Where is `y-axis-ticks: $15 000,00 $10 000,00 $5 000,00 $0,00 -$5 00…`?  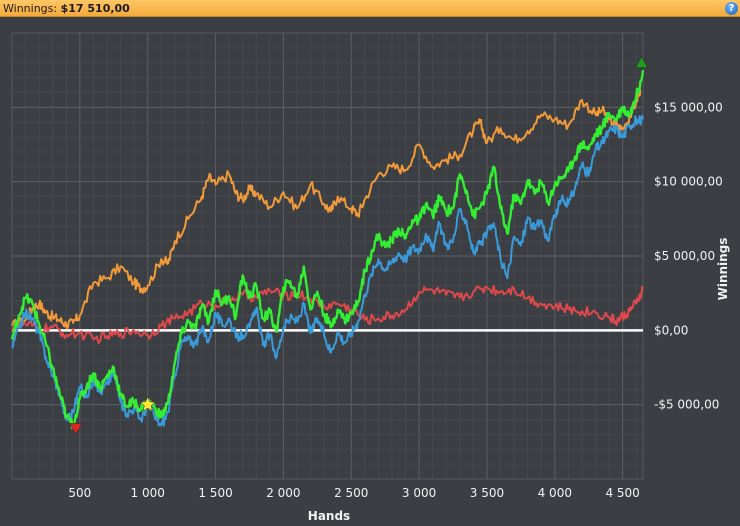 y-axis-ticks: $15 000,00 $10 000,00 $5 000,00 $0,00 -$5 00… is located at coordinates (688, 255).